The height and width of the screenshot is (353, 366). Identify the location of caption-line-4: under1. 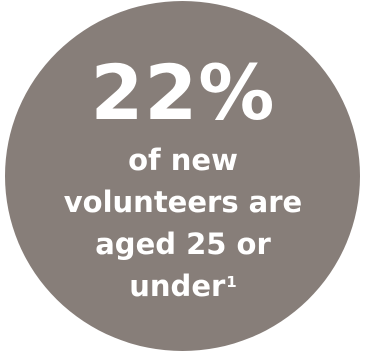
(183, 286).